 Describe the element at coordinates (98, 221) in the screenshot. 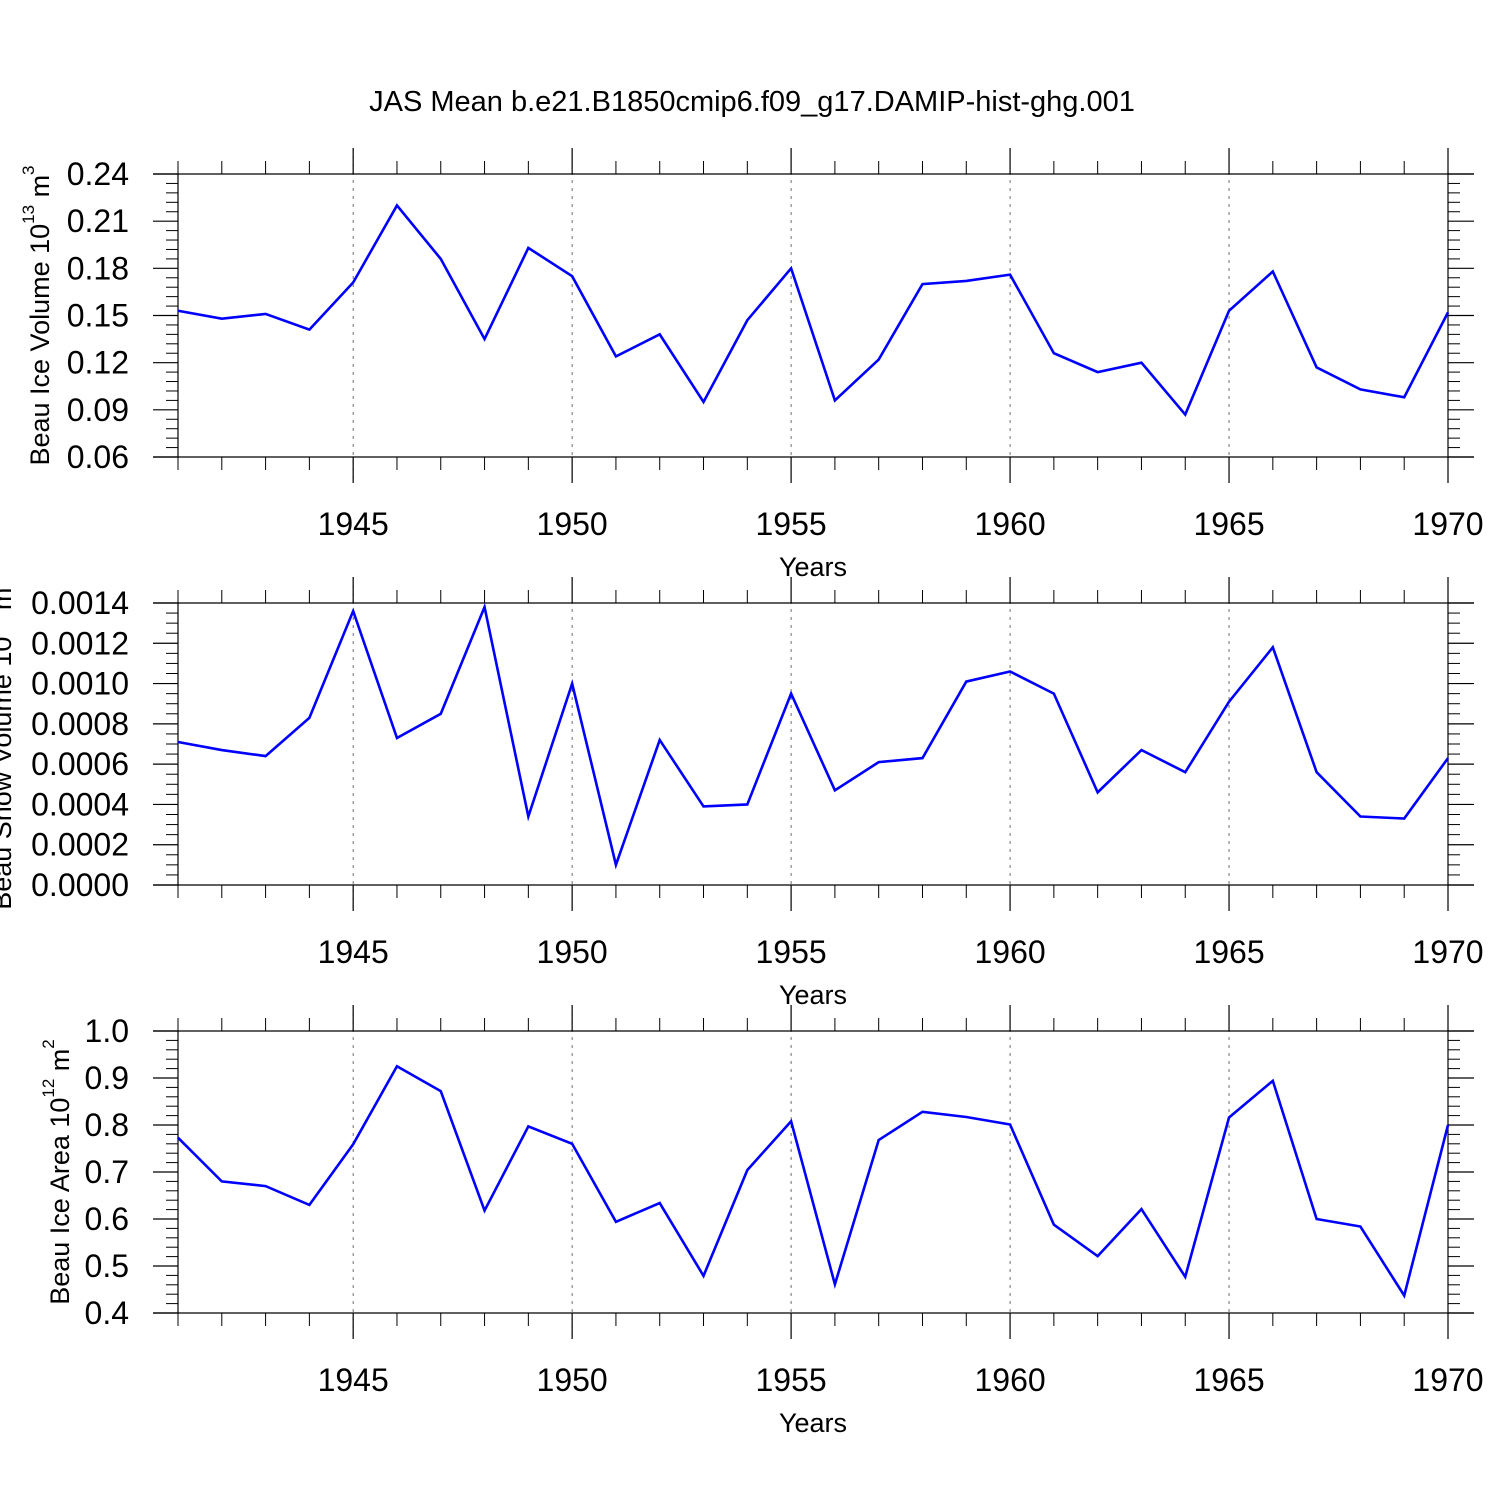

I see `y-tick-label: 0.21` at that location.